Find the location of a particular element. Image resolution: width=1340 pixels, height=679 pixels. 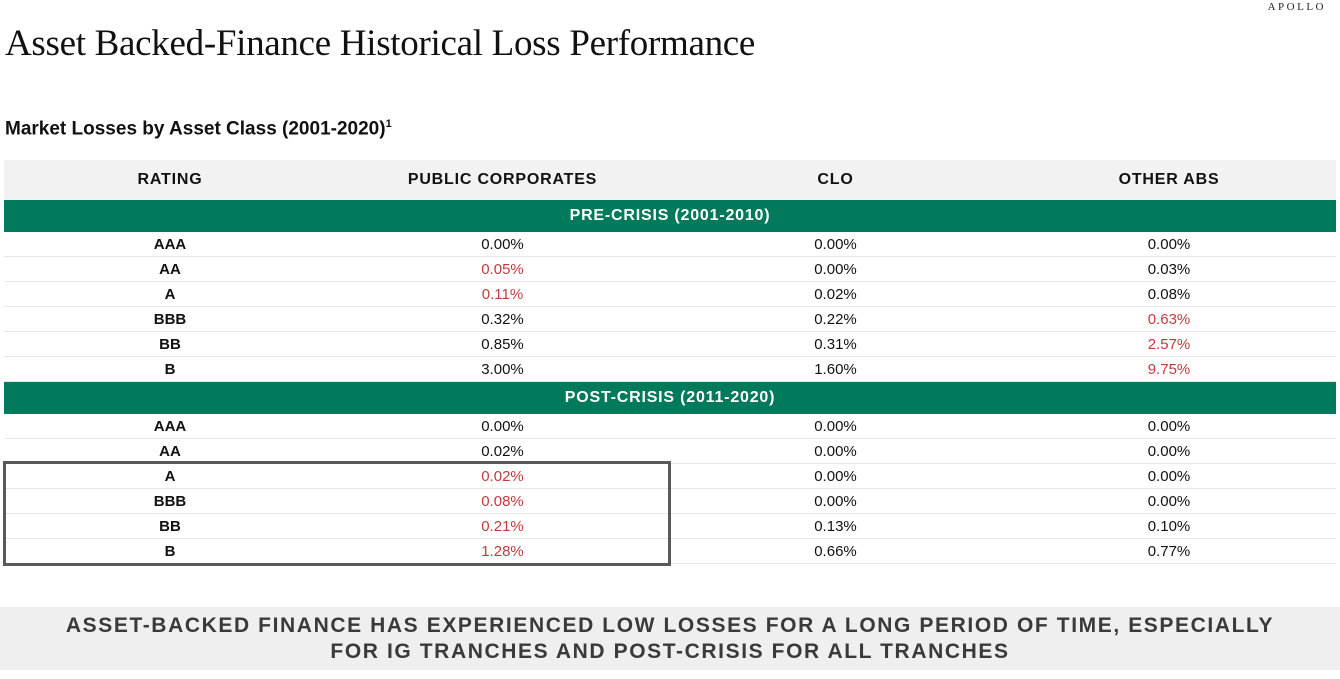

other-abs-cell: 2.57% is located at coordinates (1169, 344).